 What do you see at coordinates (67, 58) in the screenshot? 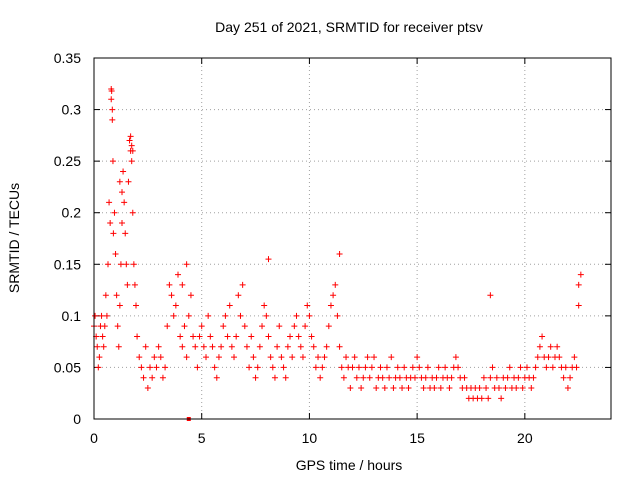
I see `y-tick-label: 0.35` at bounding box center [67, 58].